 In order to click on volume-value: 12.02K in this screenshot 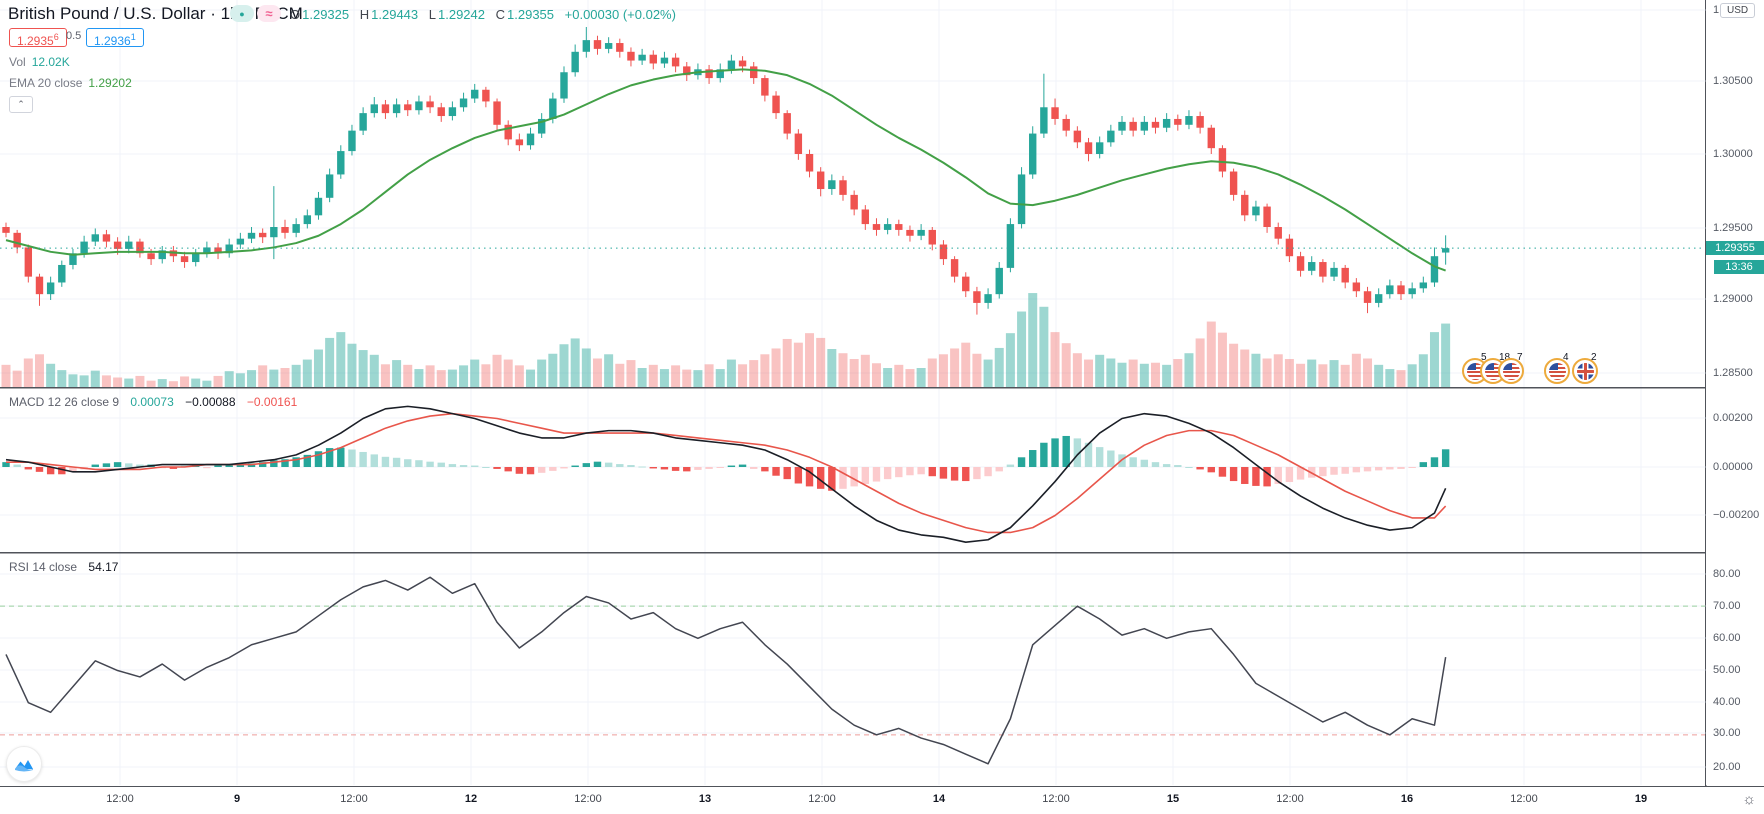, I will do `click(50, 62)`.